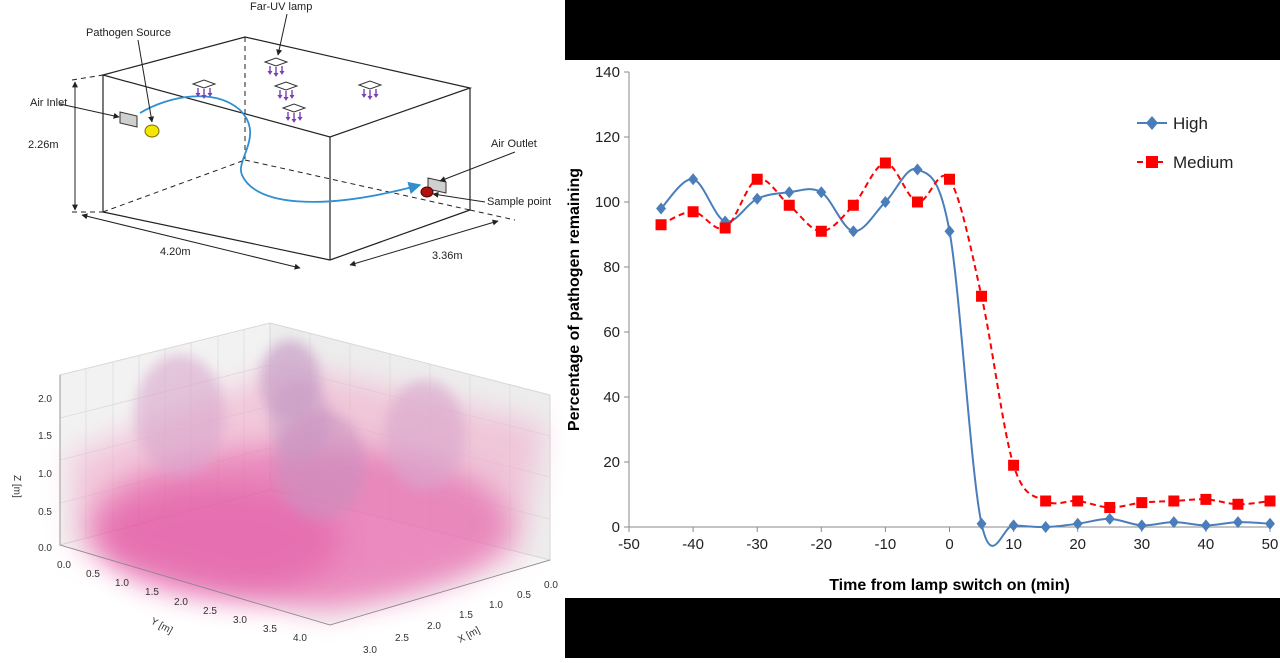 The image size is (1280, 663). What do you see at coordinates (43, 145) in the screenshot?
I see `height-label: 2.26m` at bounding box center [43, 145].